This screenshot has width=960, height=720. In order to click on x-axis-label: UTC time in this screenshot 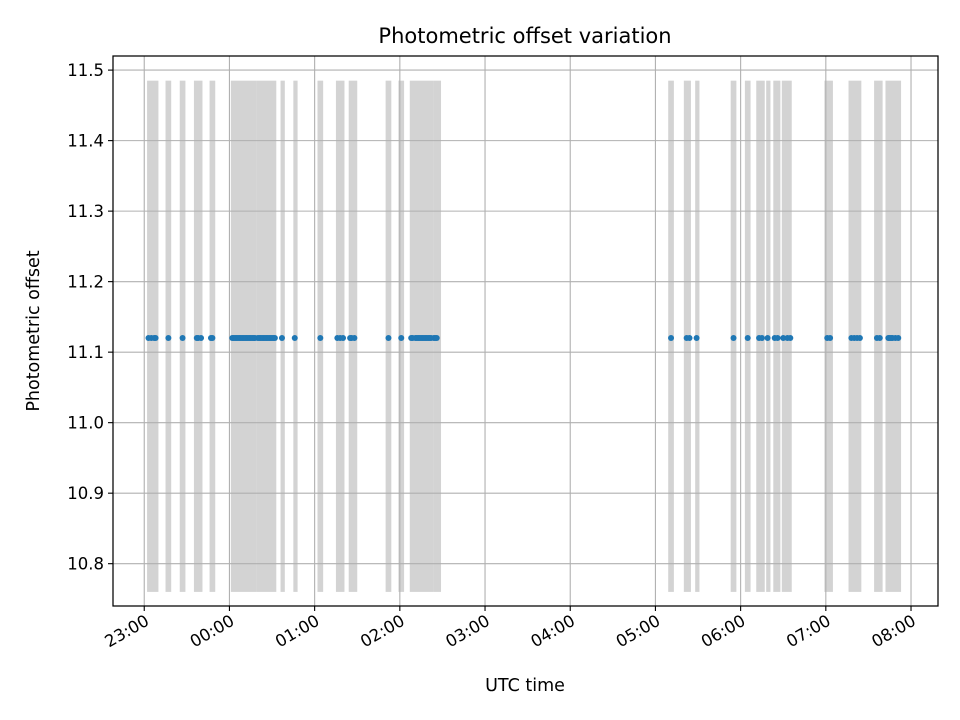, I will do `click(525, 686)`.